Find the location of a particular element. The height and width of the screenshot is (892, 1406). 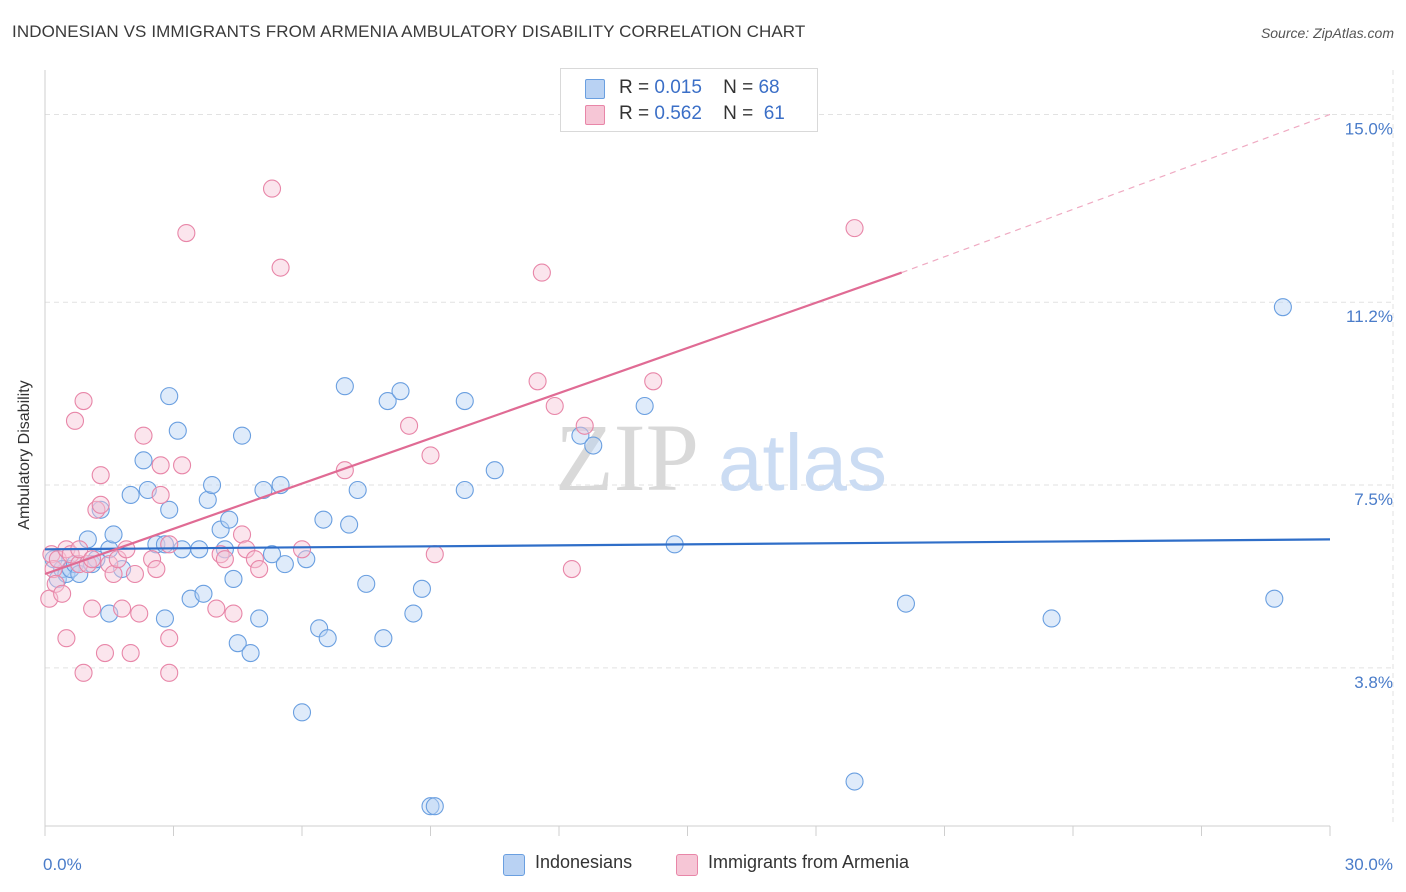

x-tick-label: 30.0% is located at coordinates (1369, 864).